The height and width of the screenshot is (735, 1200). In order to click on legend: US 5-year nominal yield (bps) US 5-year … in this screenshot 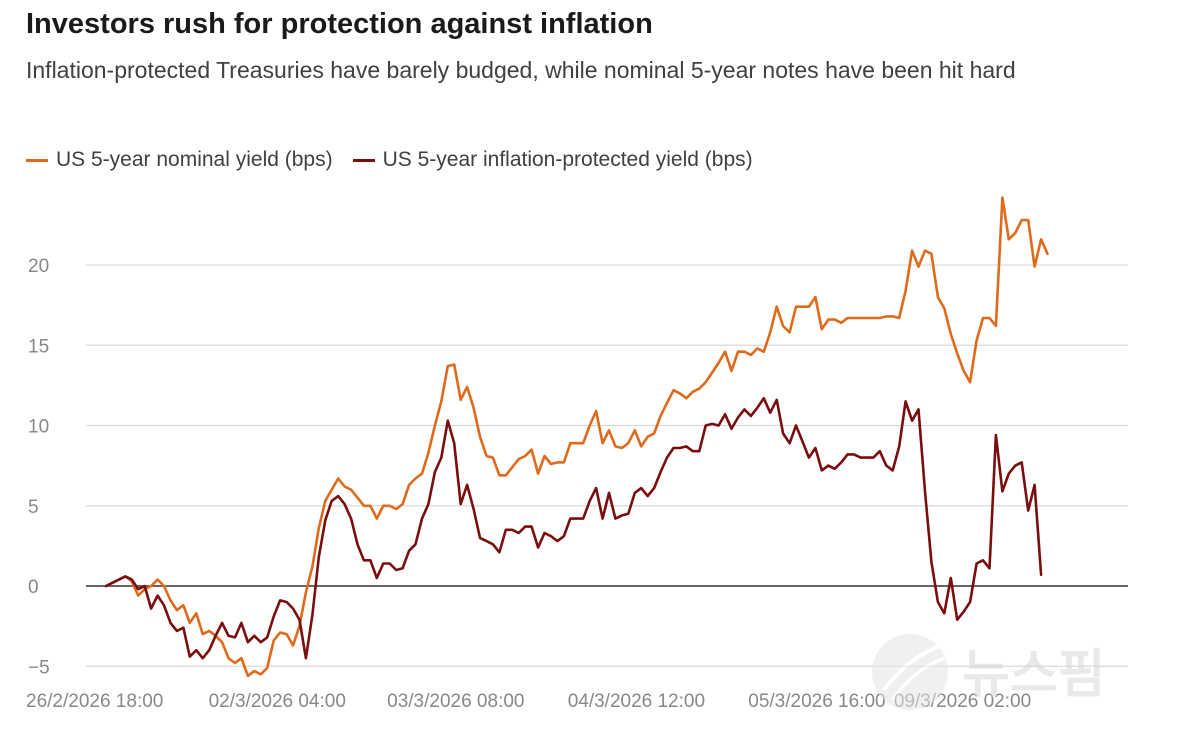, I will do `click(389, 160)`.